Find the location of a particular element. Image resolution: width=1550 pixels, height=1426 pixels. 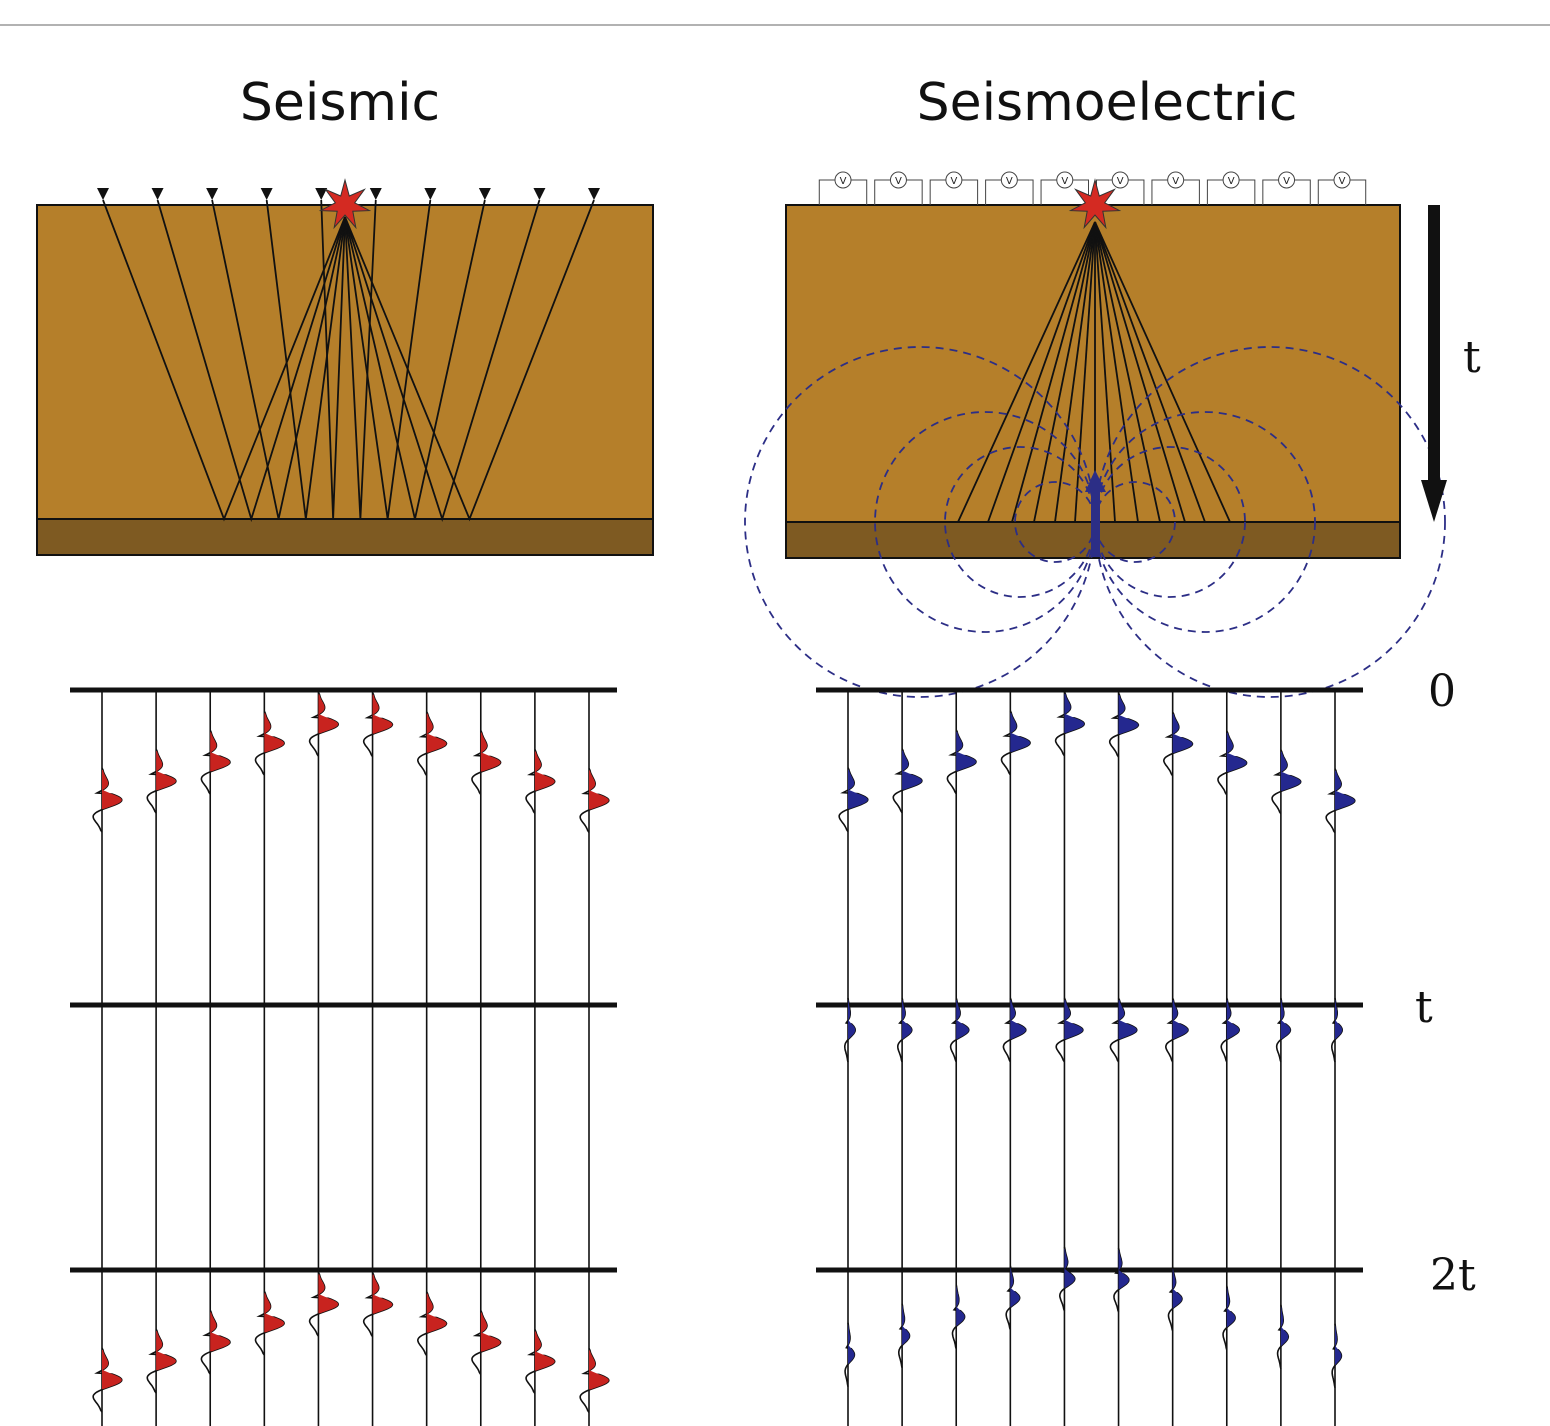

seismic-ray-paths is located at coordinates (348, 361).